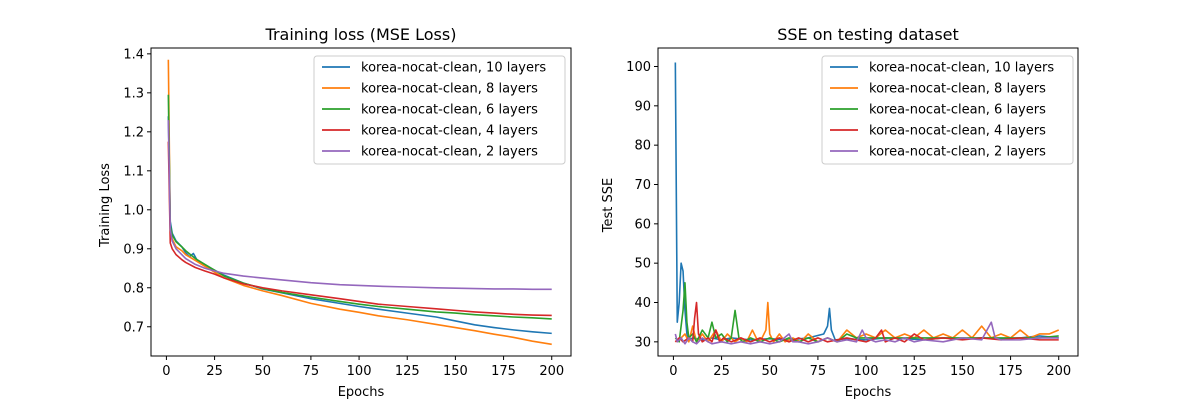  What do you see at coordinates (608, 205) in the screenshot?
I see `y-axis-label: Test SSE` at bounding box center [608, 205].